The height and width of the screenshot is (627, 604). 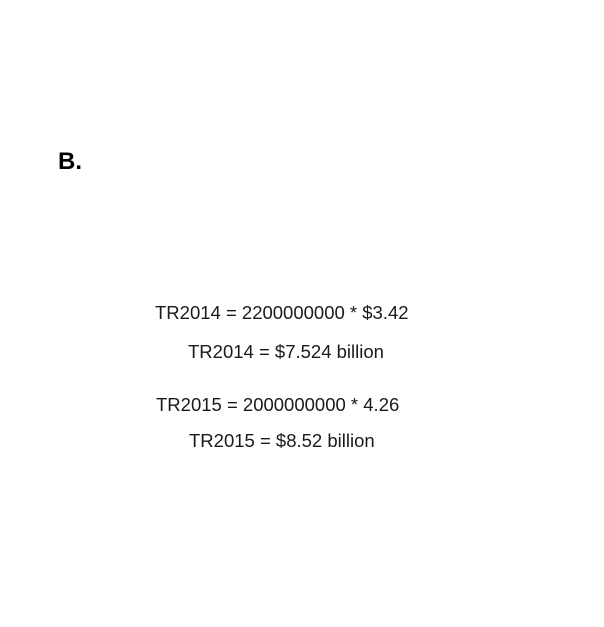 I want to click on equation-tr2014-formula: TR2014 = 2200000000 * $3.42, so click(x=282, y=312).